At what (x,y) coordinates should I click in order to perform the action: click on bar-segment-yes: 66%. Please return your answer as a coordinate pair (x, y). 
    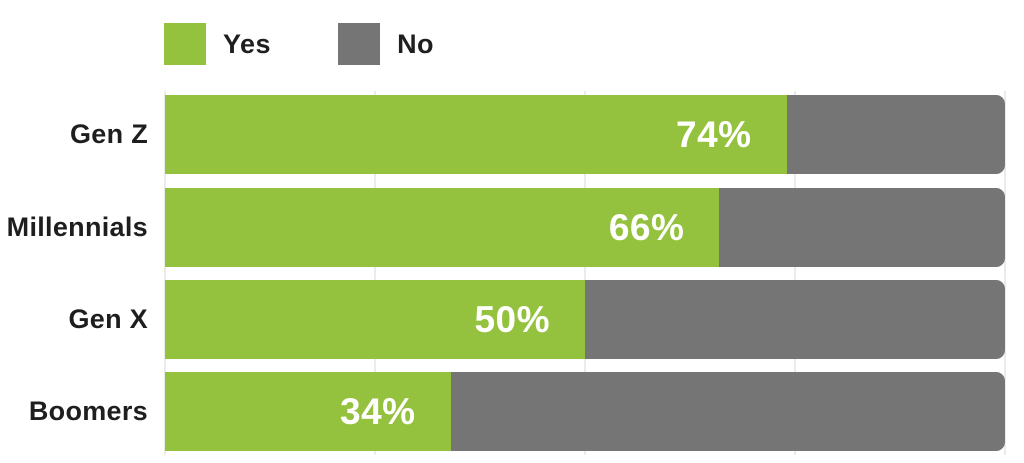
    Looking at the image, I should click on (442, 227).